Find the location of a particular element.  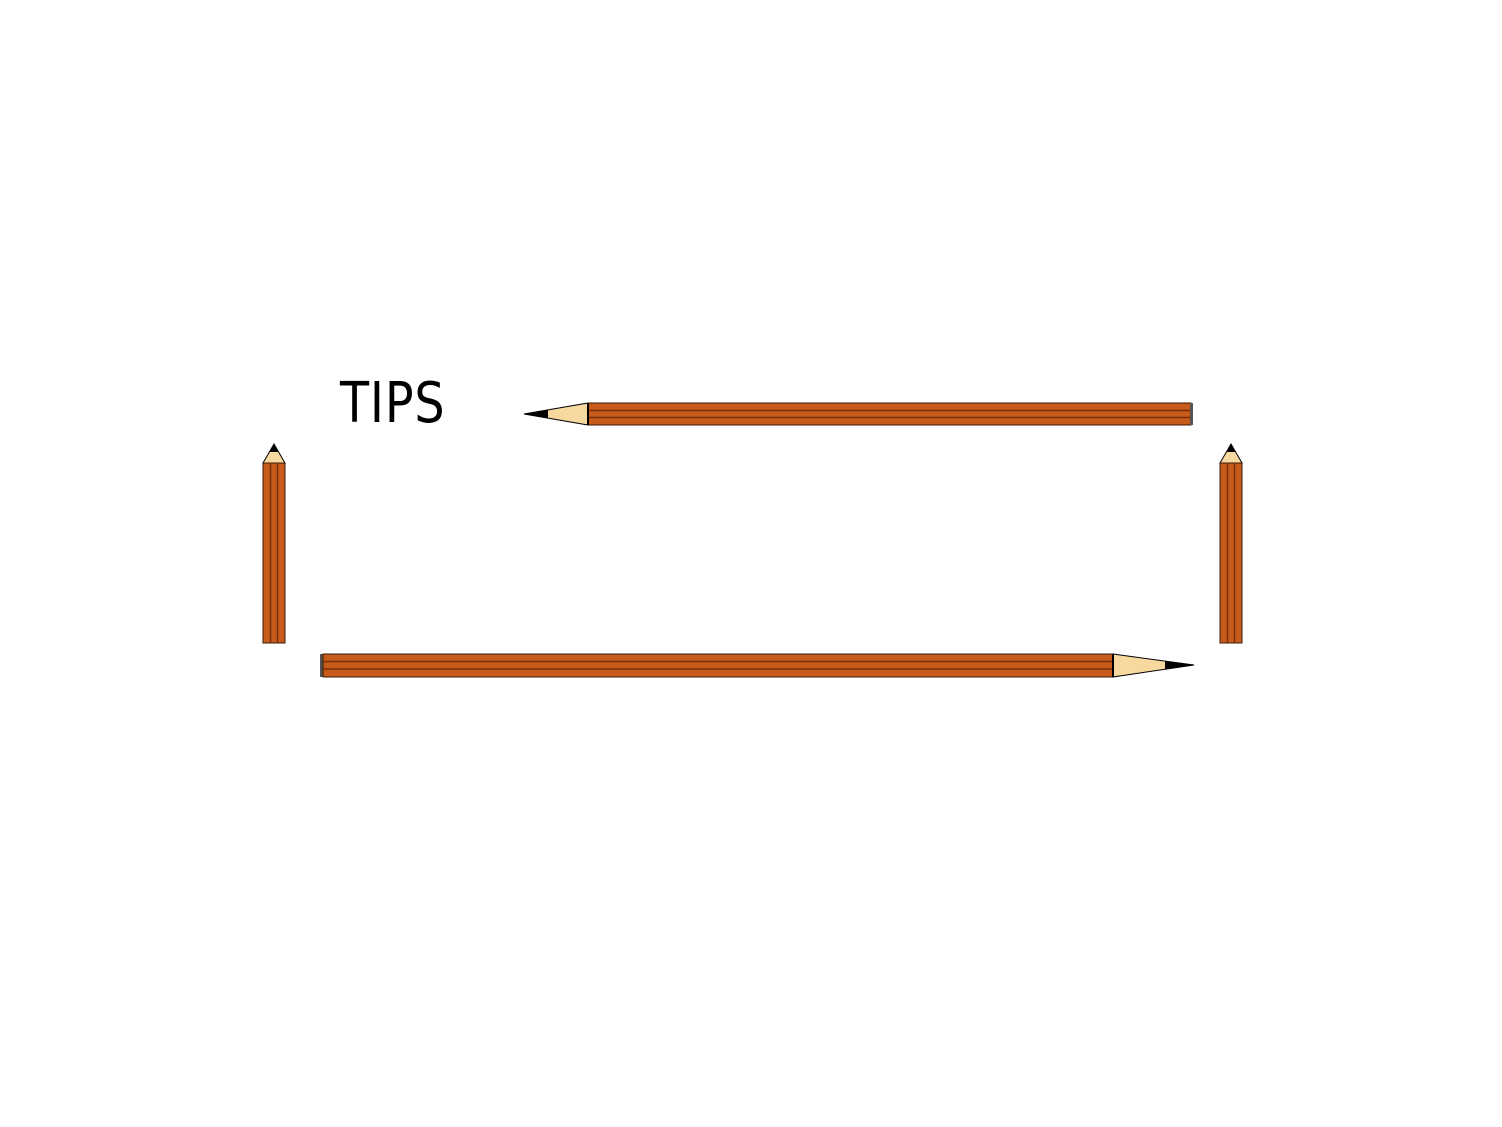

slide-title: TIPS is located at coordinates (393, 403).